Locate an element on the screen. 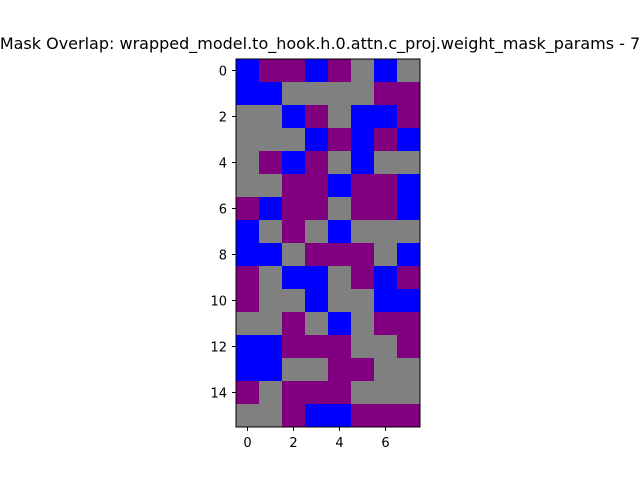  x-axis: 0 2 4 6 is located at coordinates (316, 439).